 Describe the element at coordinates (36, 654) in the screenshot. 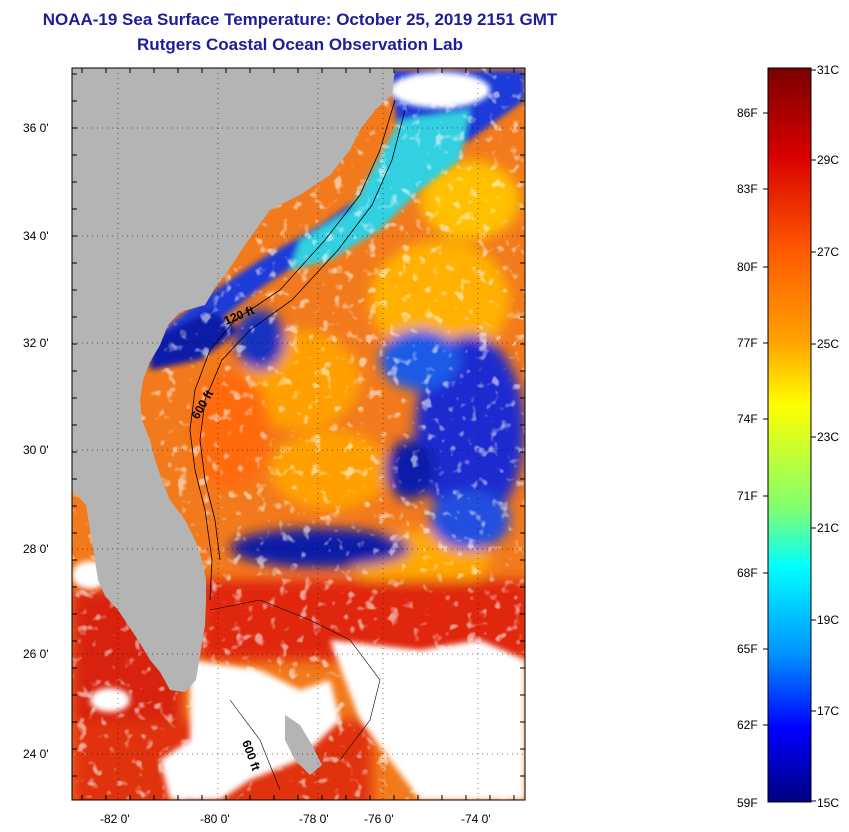

I see `lat-label: 26 0'` at that location.